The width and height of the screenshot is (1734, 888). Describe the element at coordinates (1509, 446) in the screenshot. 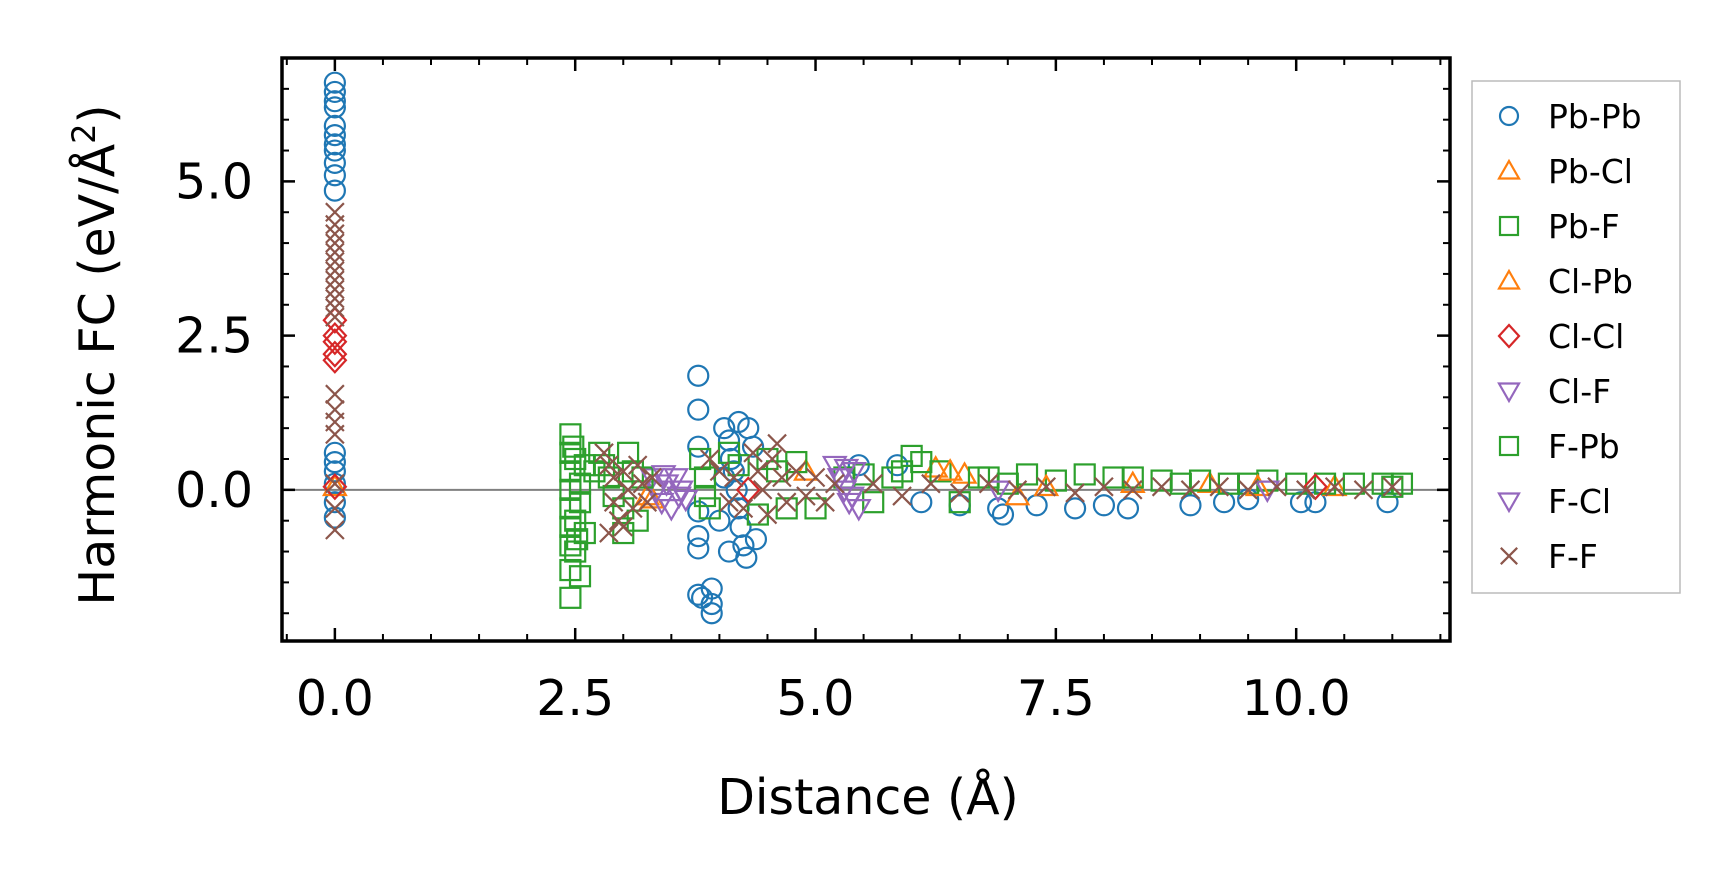

I see `legend-marker-f-pb` at that location.